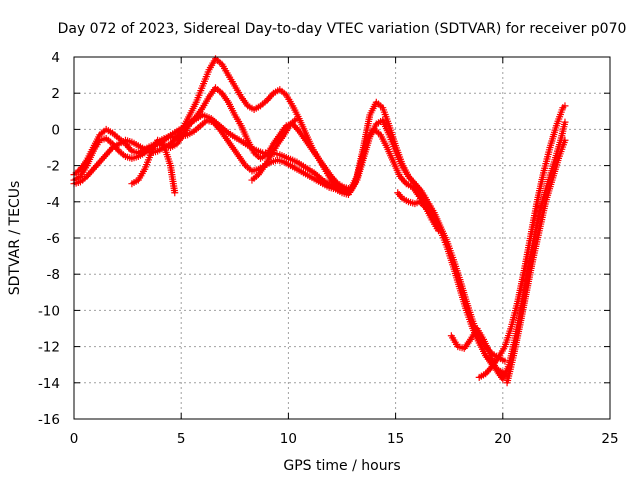  I want to click on x-axis-label: GPS time / hours, so click(341, 466).